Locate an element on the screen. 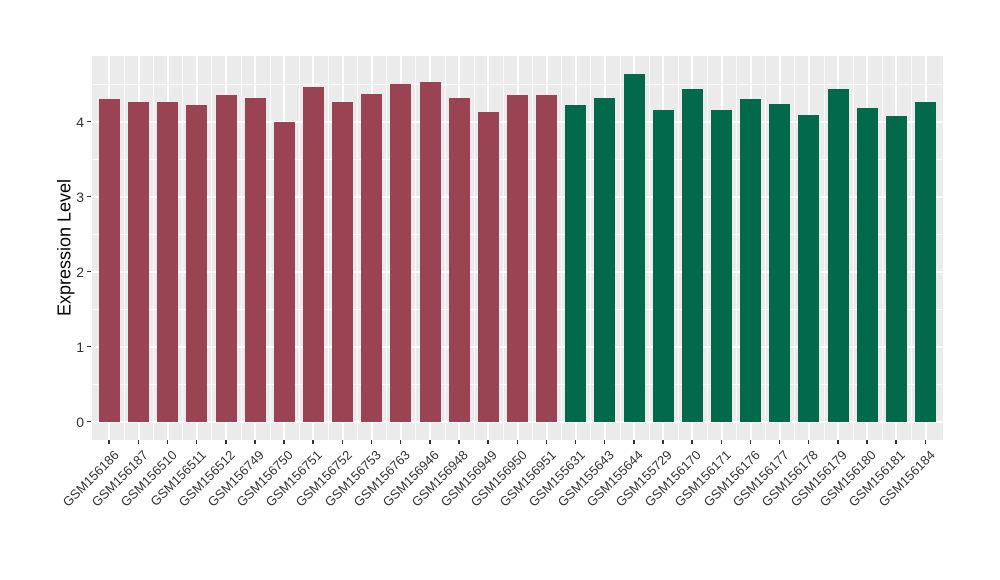  y-tick-label: 0 is located at coordinates (80, 421).